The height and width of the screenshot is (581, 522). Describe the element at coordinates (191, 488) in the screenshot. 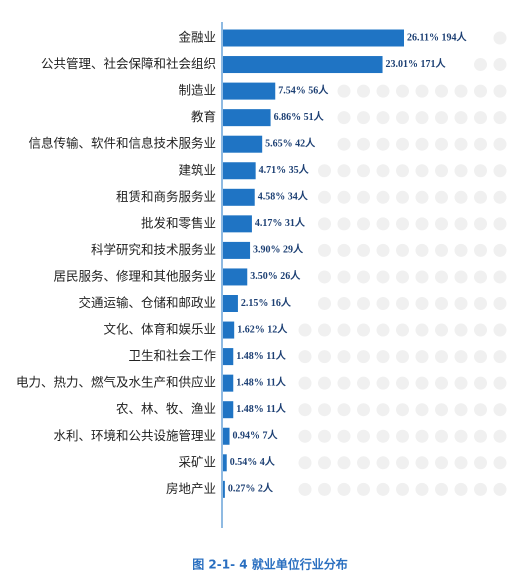

I see `category-label: 房地产业` at that location.